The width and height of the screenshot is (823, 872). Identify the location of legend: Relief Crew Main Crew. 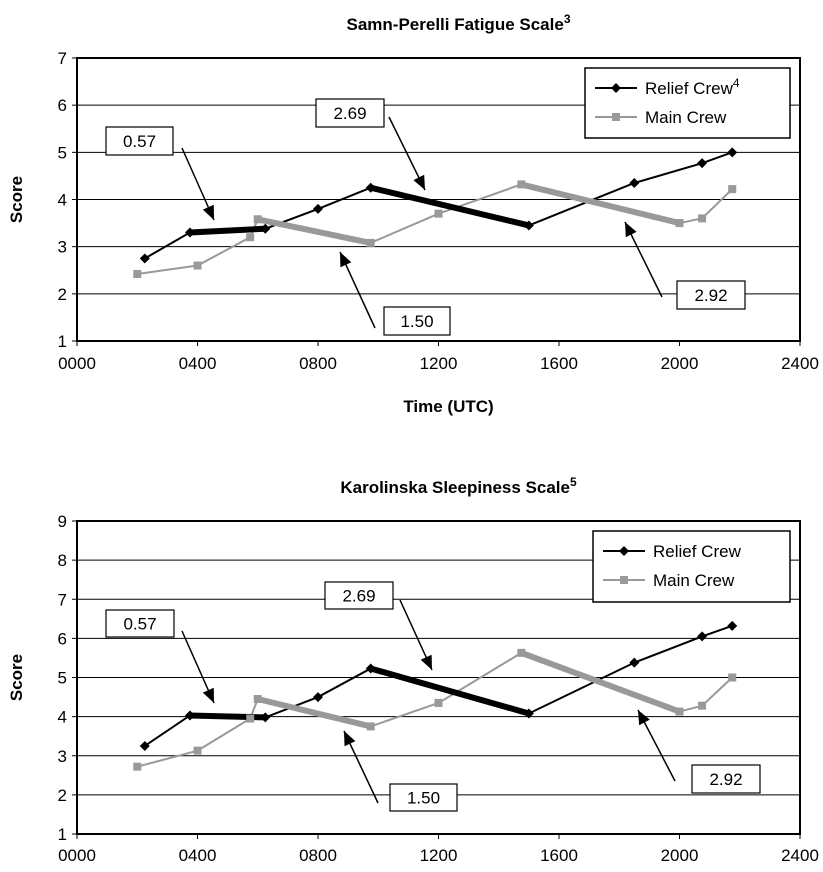
(691, 566).